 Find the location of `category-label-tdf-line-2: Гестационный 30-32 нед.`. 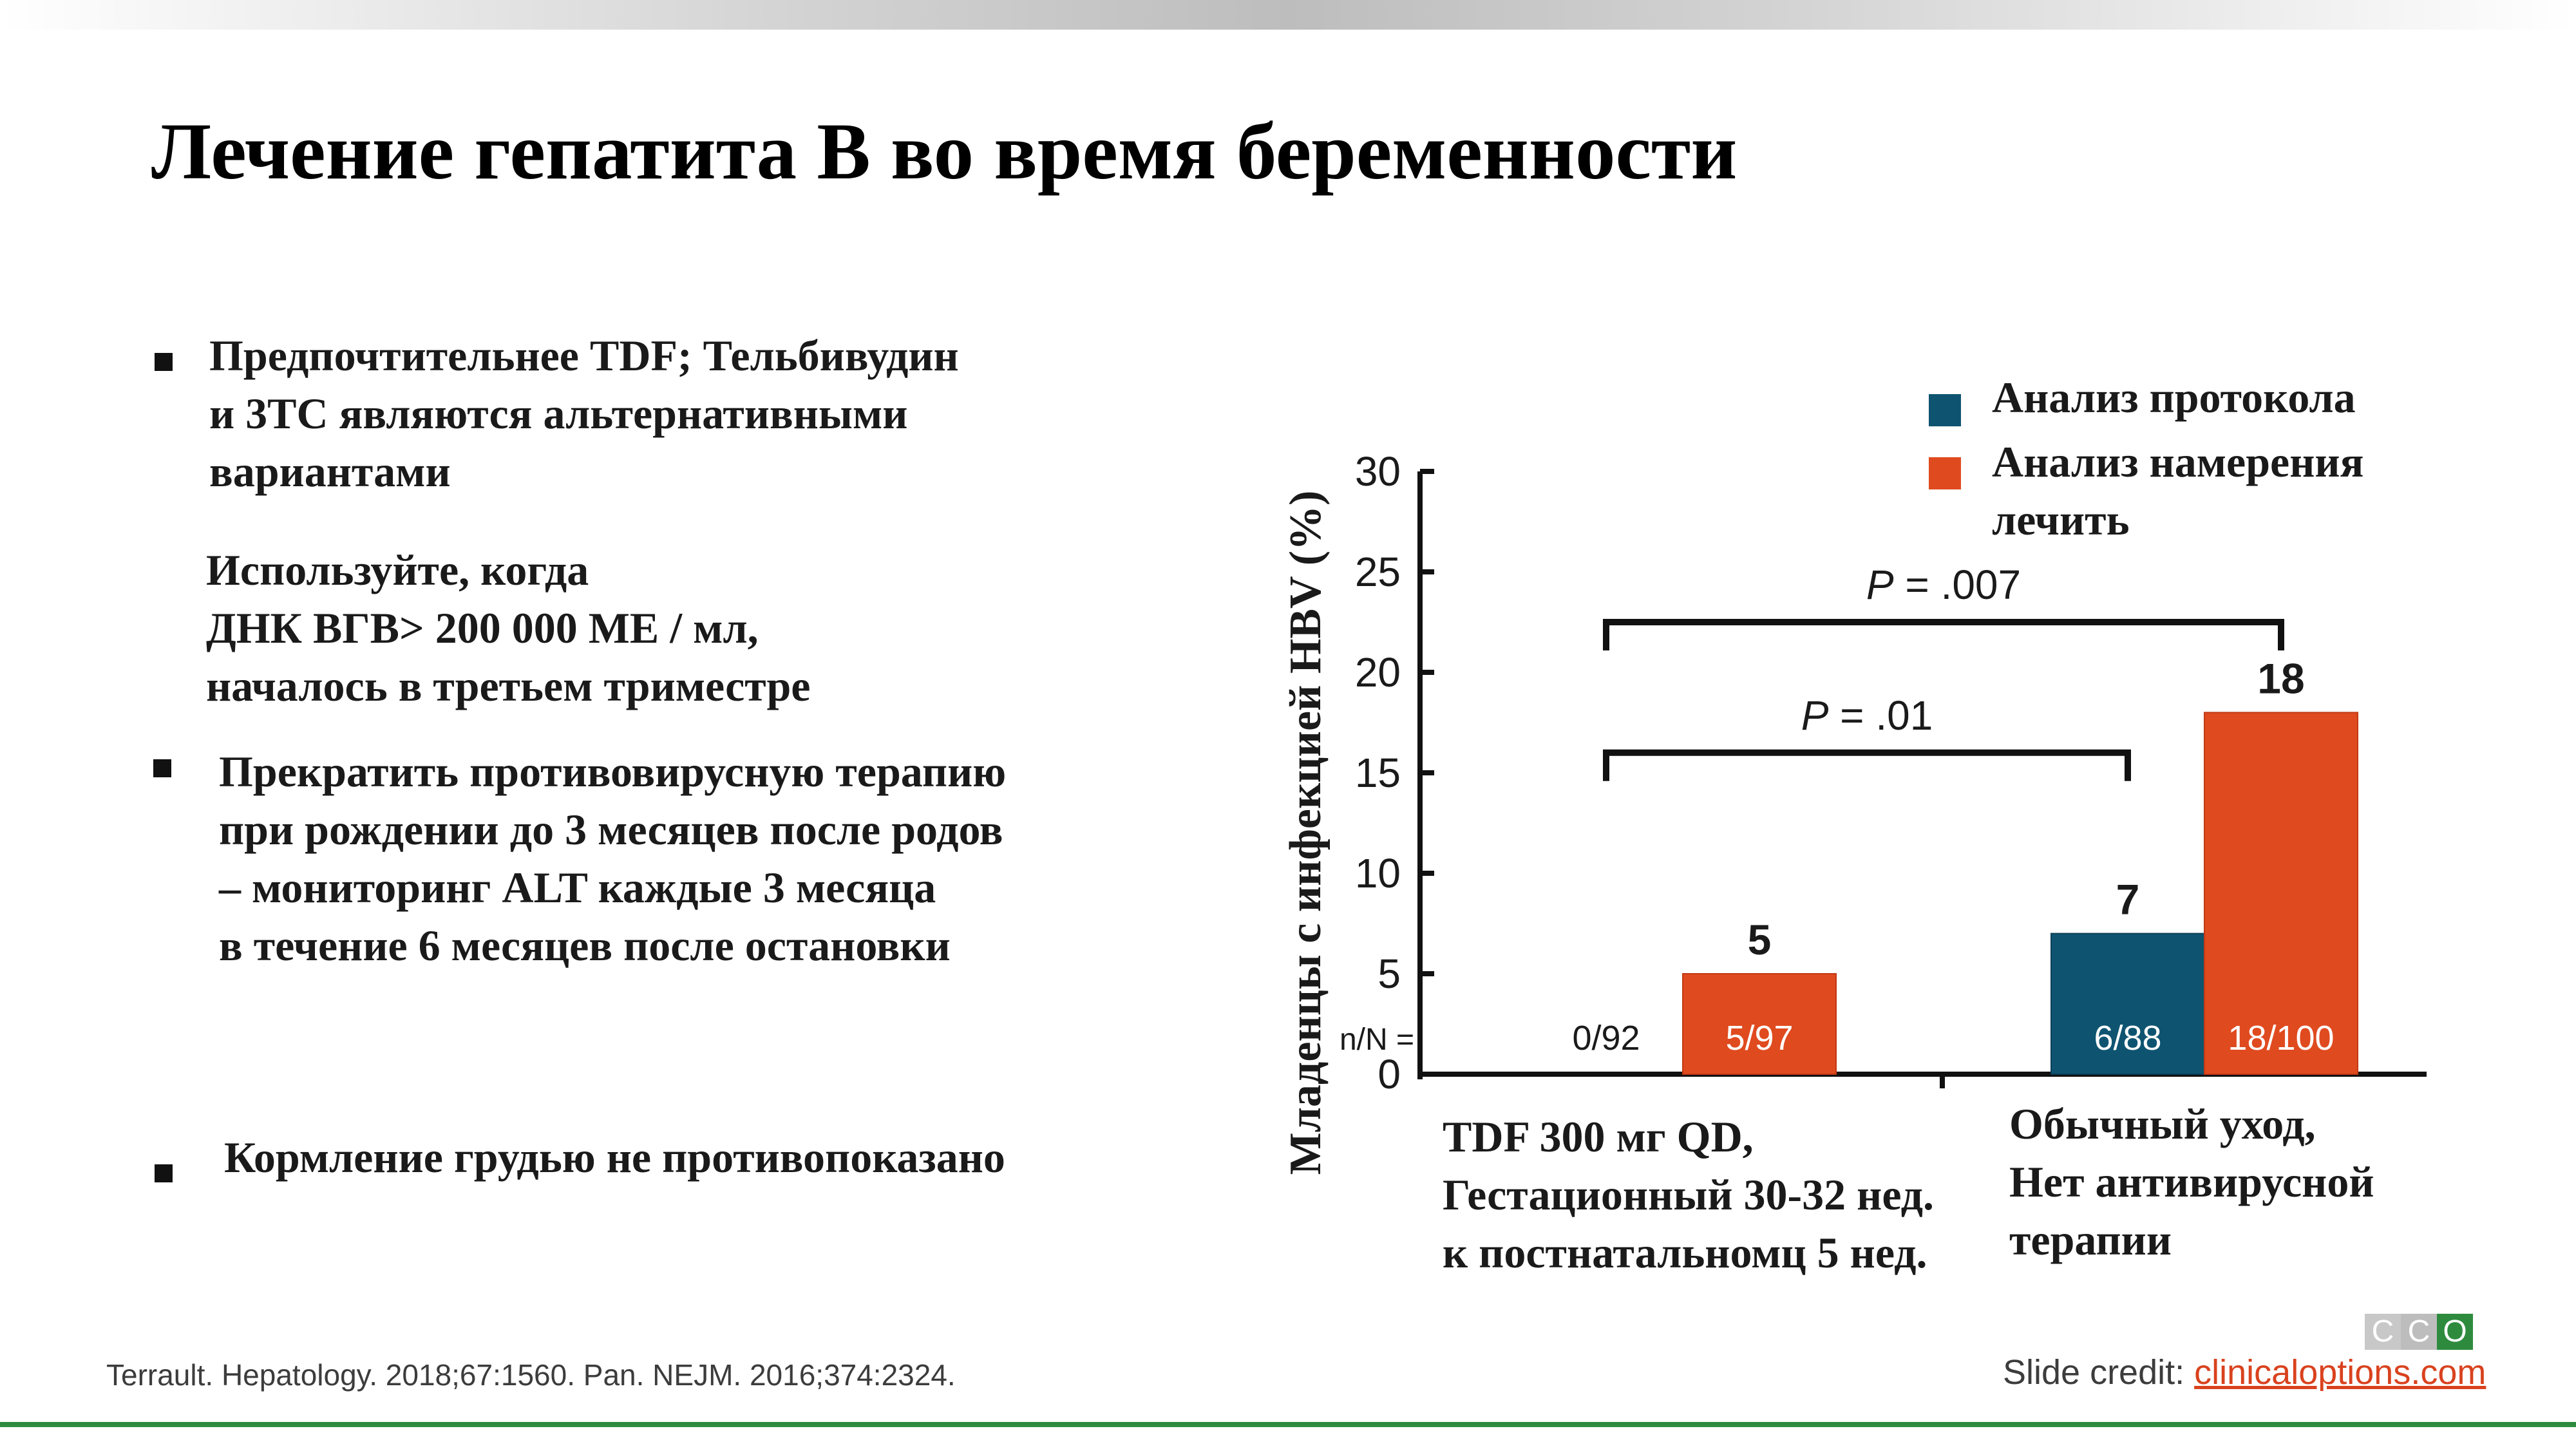

category-label-tdf-line-2: Гестационный 30-32 нед. is located at coordinates (1689, 1194).